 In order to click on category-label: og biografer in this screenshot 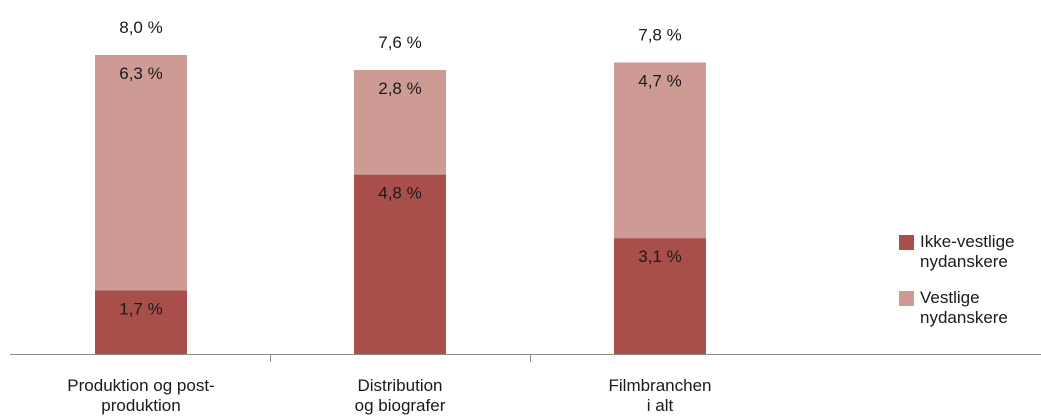, I will do `click(400, 405)`.